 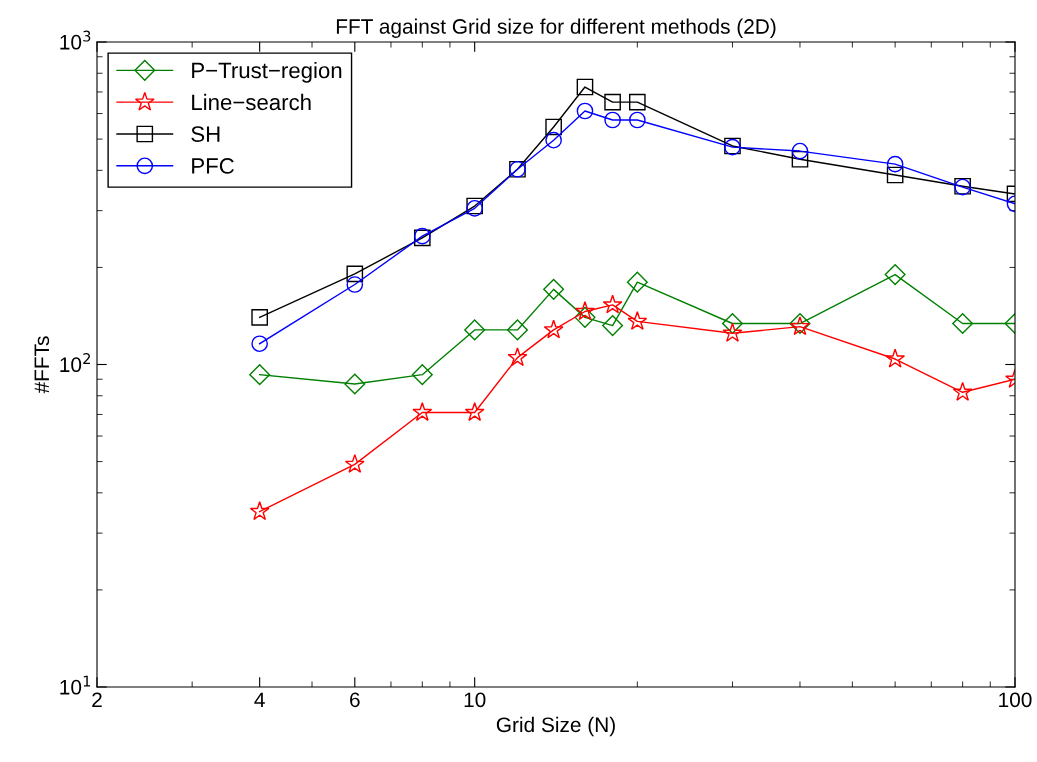 I want to click on x-tick-label: 100, so click(x=1015, y=700).